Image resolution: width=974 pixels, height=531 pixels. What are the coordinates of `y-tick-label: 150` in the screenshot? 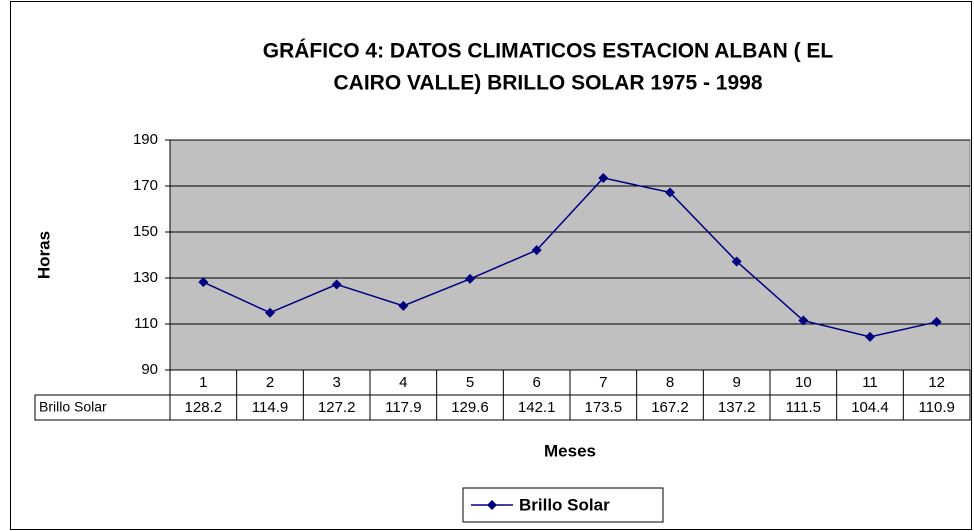 It's located at (145, 231).